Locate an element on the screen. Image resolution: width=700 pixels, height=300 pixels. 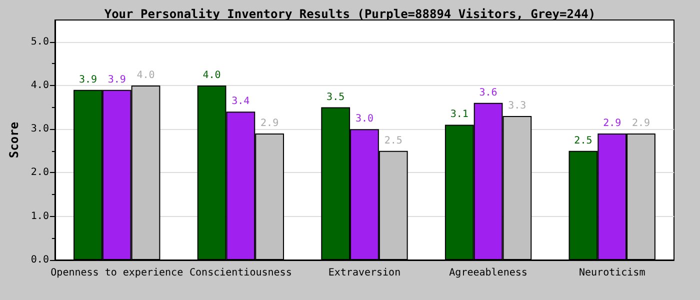
data-label: 3.3 is located at coordinates (517, 106).